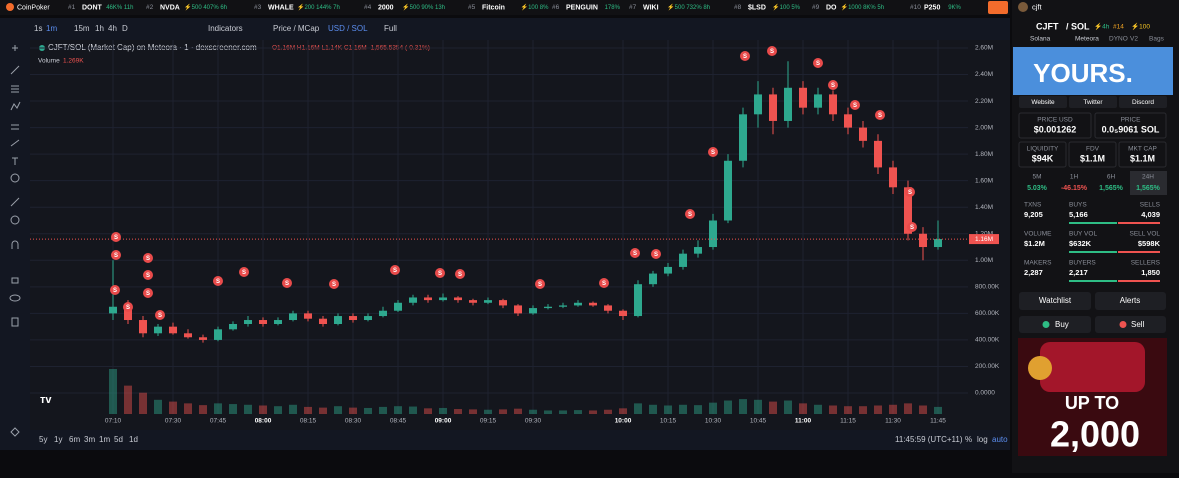 This screenshot has width=1179, height=478. Describe the element at coordinates (982, 439) in the screenshot. I see `log-toggle: log` at that location.